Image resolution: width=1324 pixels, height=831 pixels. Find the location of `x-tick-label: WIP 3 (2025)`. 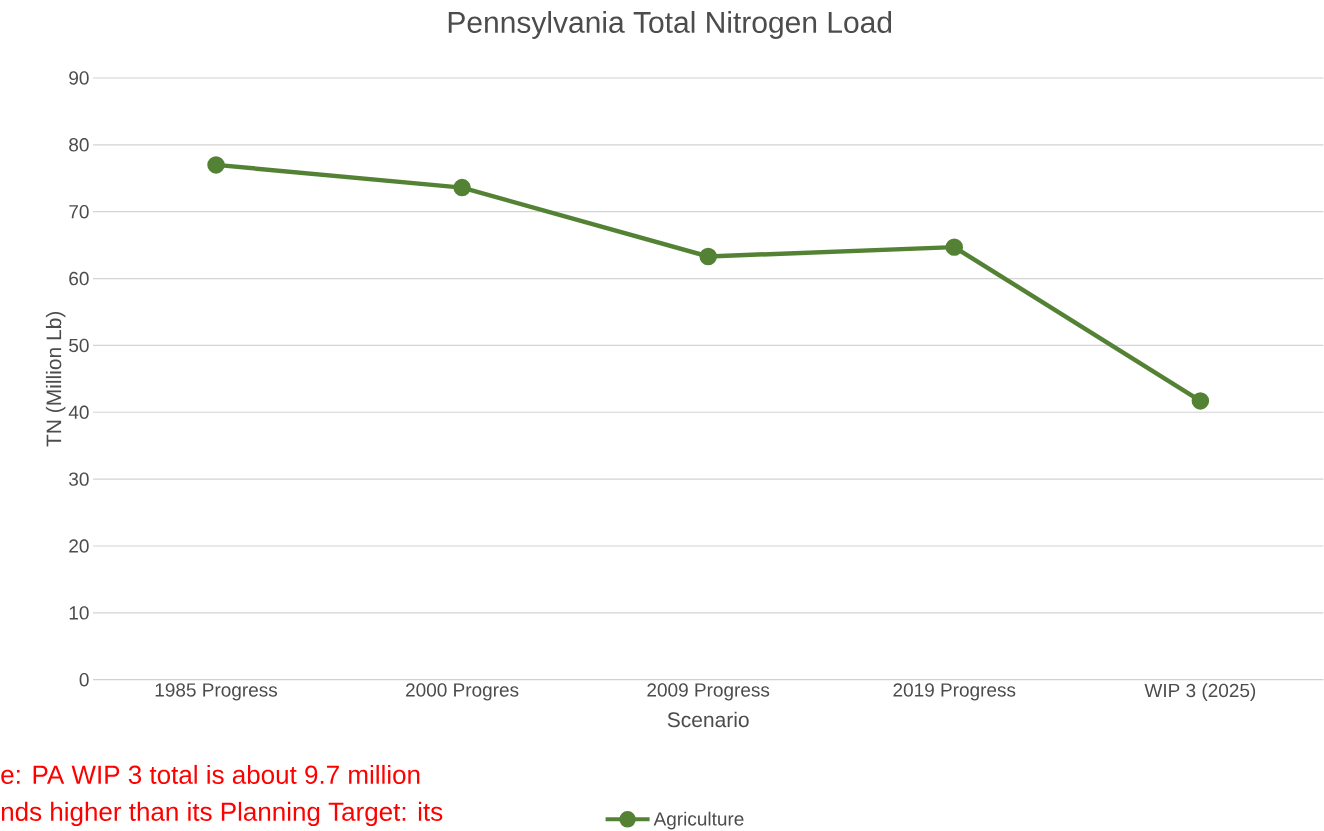

x-tick-label: WIP 3 (2025) is located at coordinates (1200, 692).